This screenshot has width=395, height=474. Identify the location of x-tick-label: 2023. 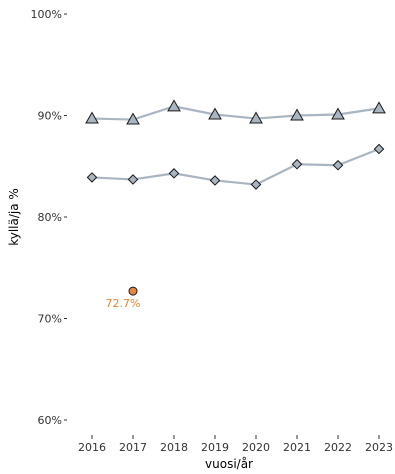
(379, 447).